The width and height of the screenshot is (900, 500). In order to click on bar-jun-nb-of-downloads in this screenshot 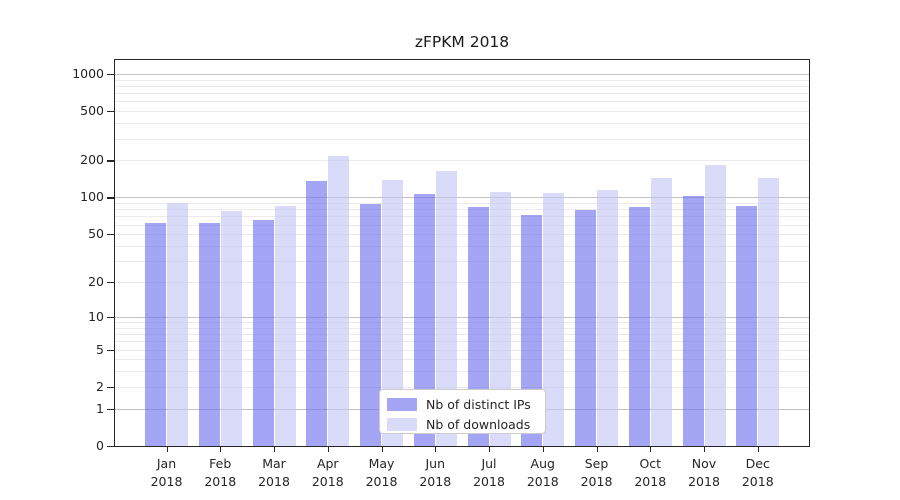, I will do `click(446, 308)`.